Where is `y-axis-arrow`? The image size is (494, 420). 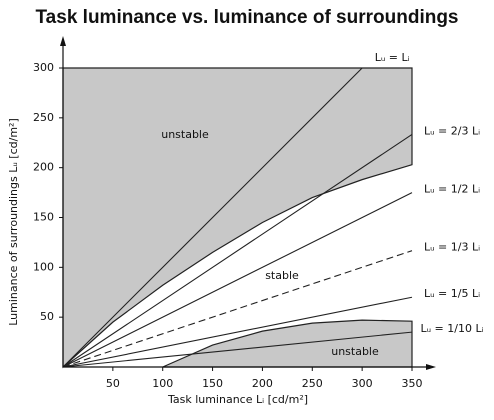 y-axis-arrow is located at coordinates (63, 41).